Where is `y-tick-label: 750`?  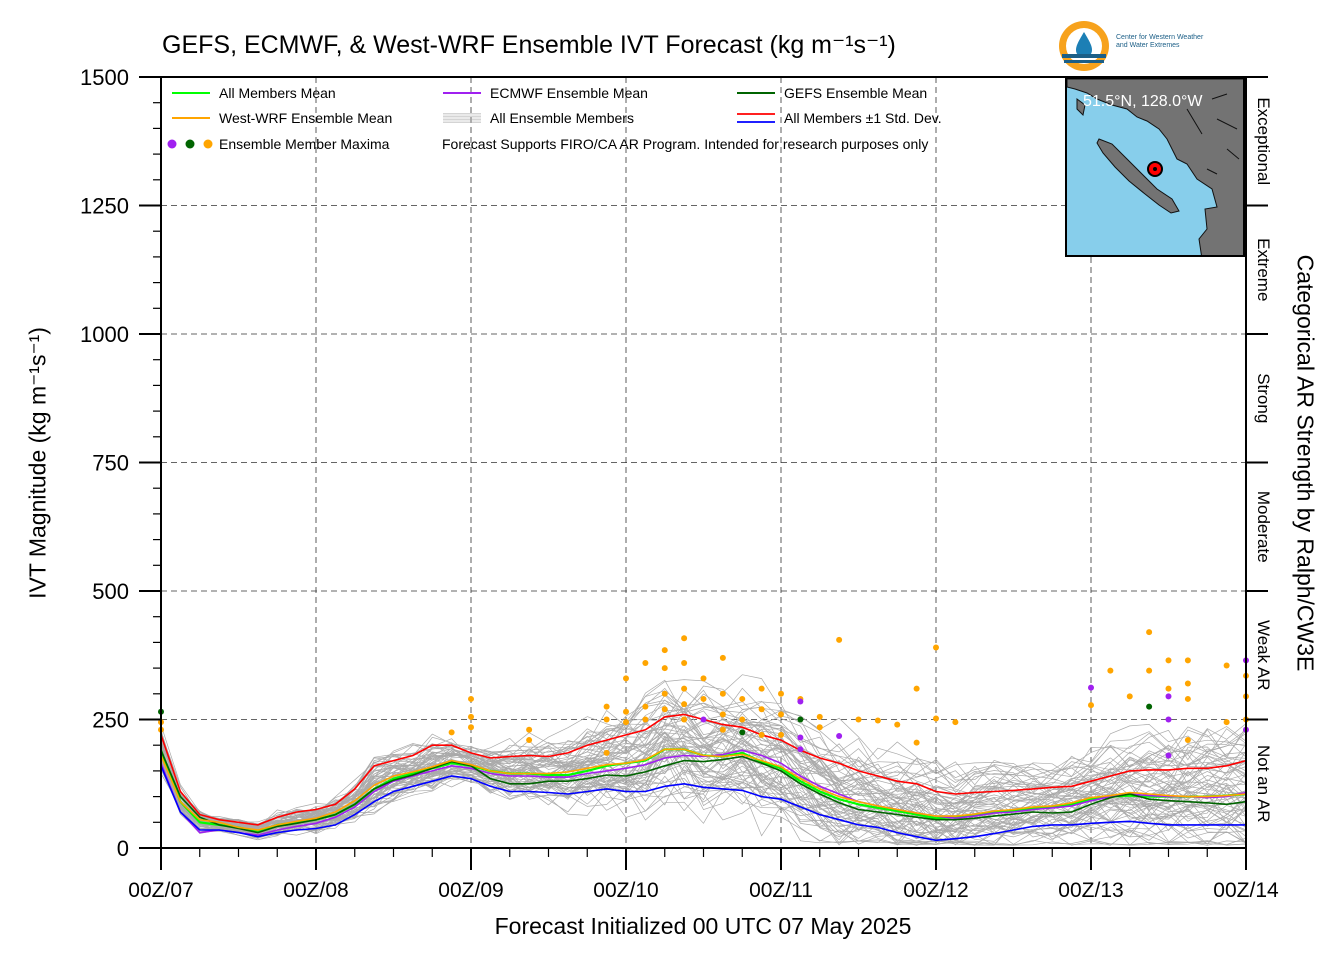 y-tick-label: 750 is located at coordinates (110, 463).